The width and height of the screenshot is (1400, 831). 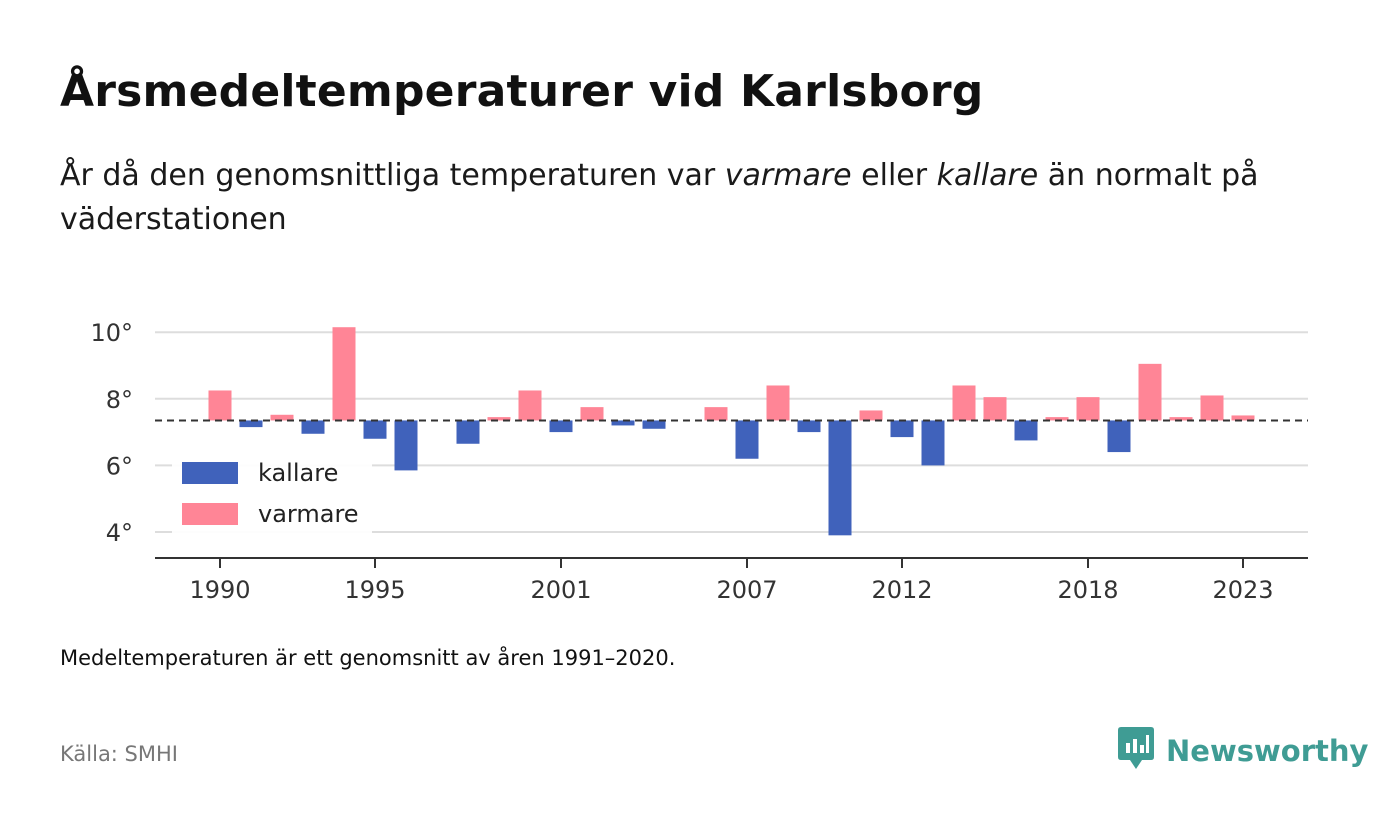 I want to click on page-title: Årsmedeltemperaturer vid Karlsborg, so click(x=522, y=91).